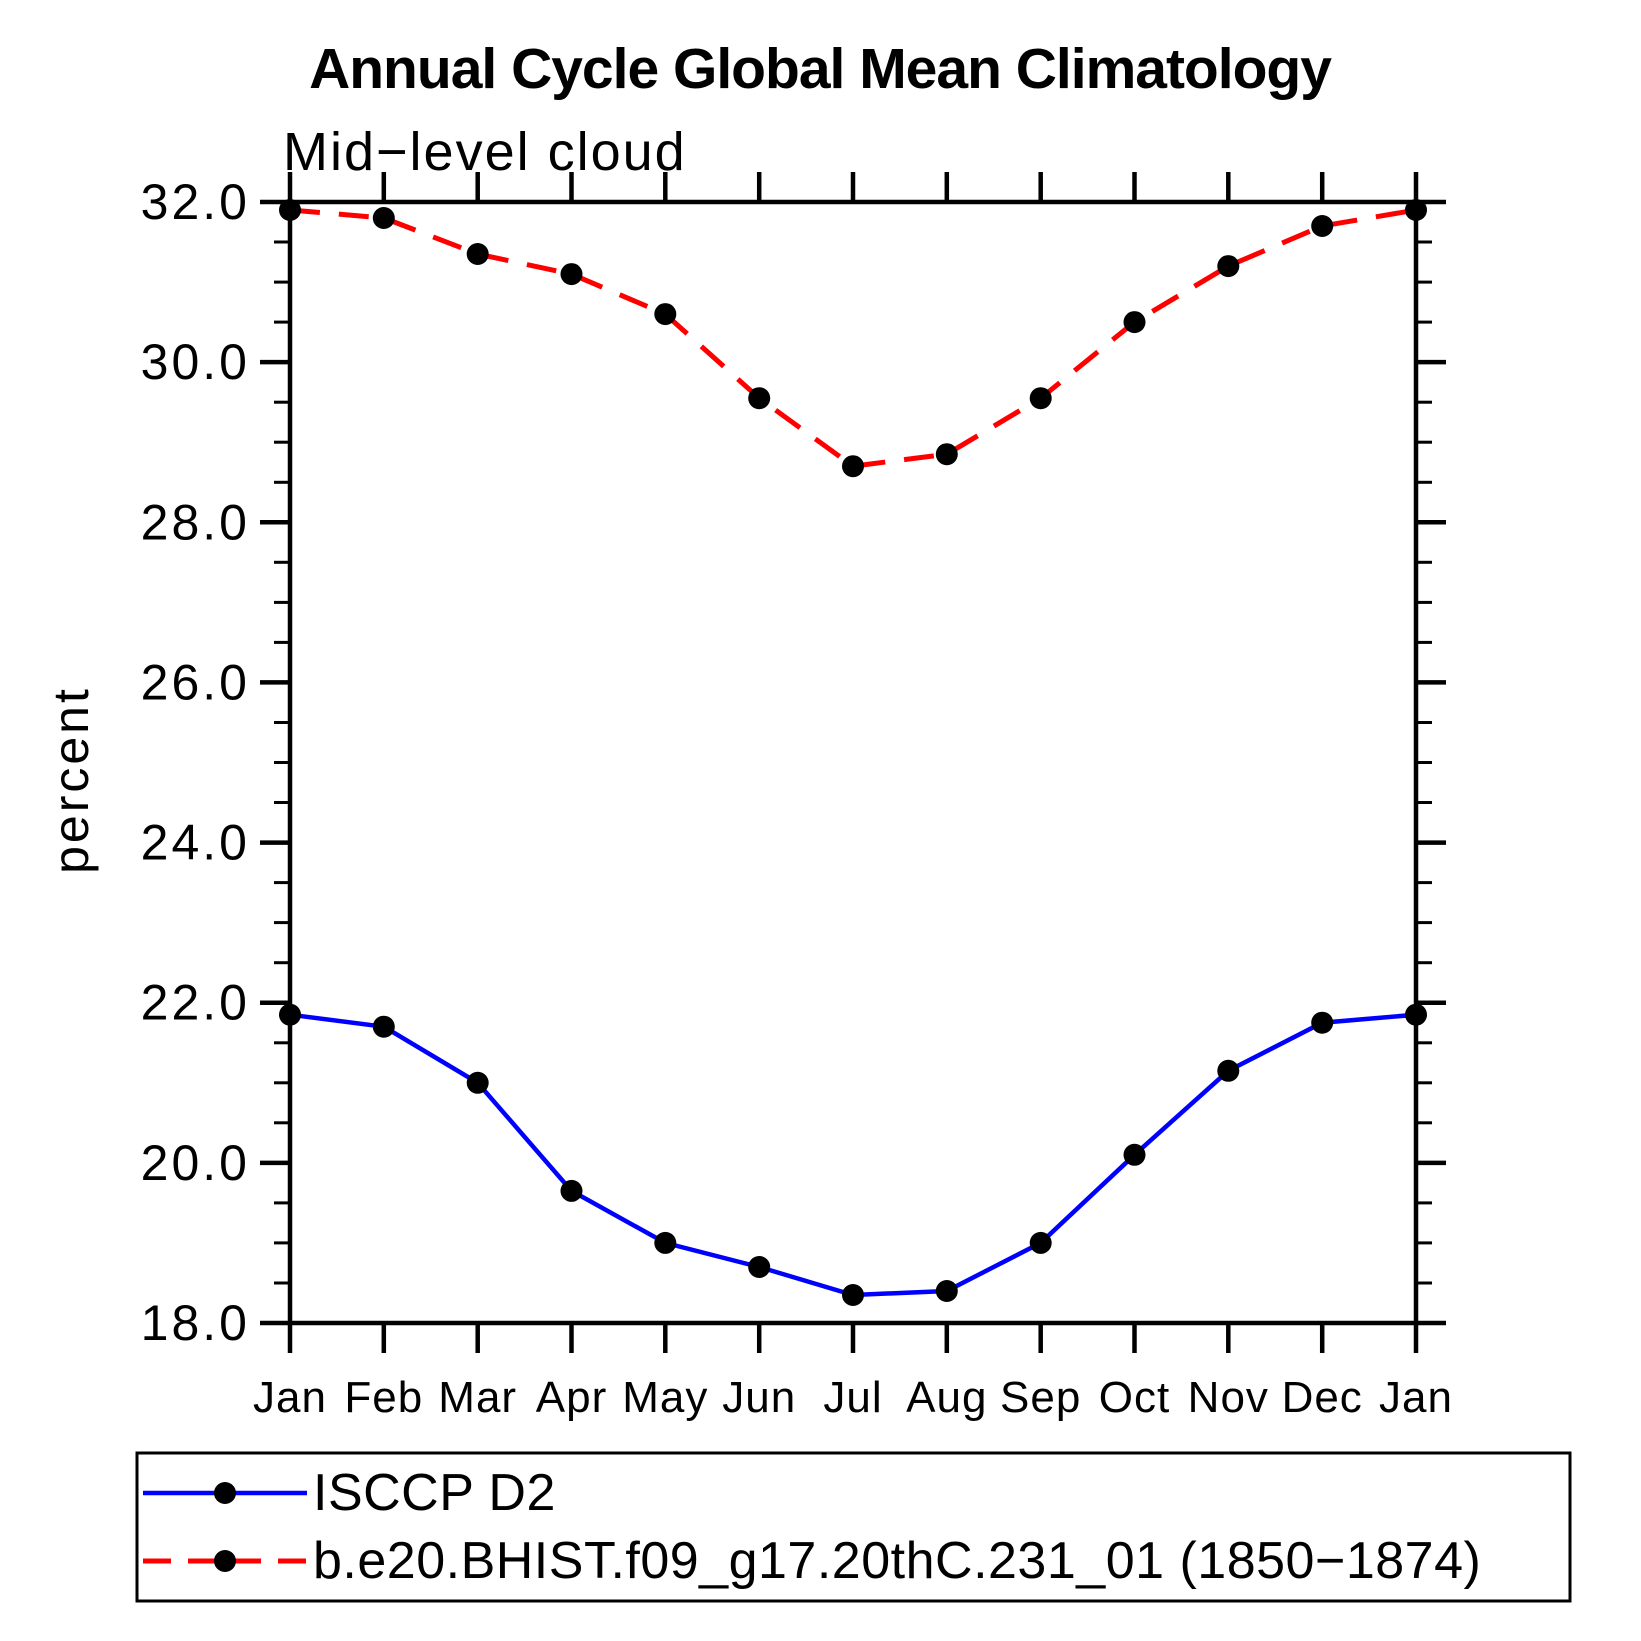 This screenshot has height=1641, width=1641. I want to click on y-tick-label: 30.0, so click(195, 362).